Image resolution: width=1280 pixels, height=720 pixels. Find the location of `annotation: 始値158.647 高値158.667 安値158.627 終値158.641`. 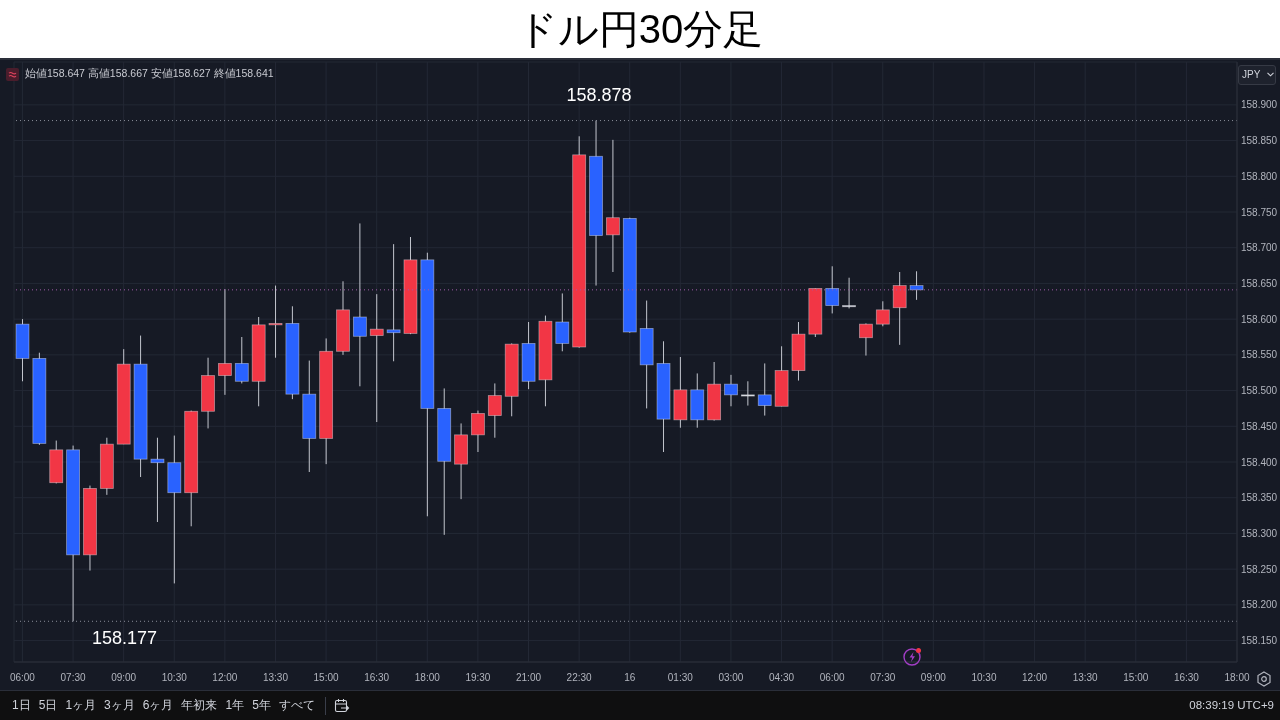

annotation: 始値158.647 高値158.667 安値158.627 終値158.641 is located at coordinates (149, 74).